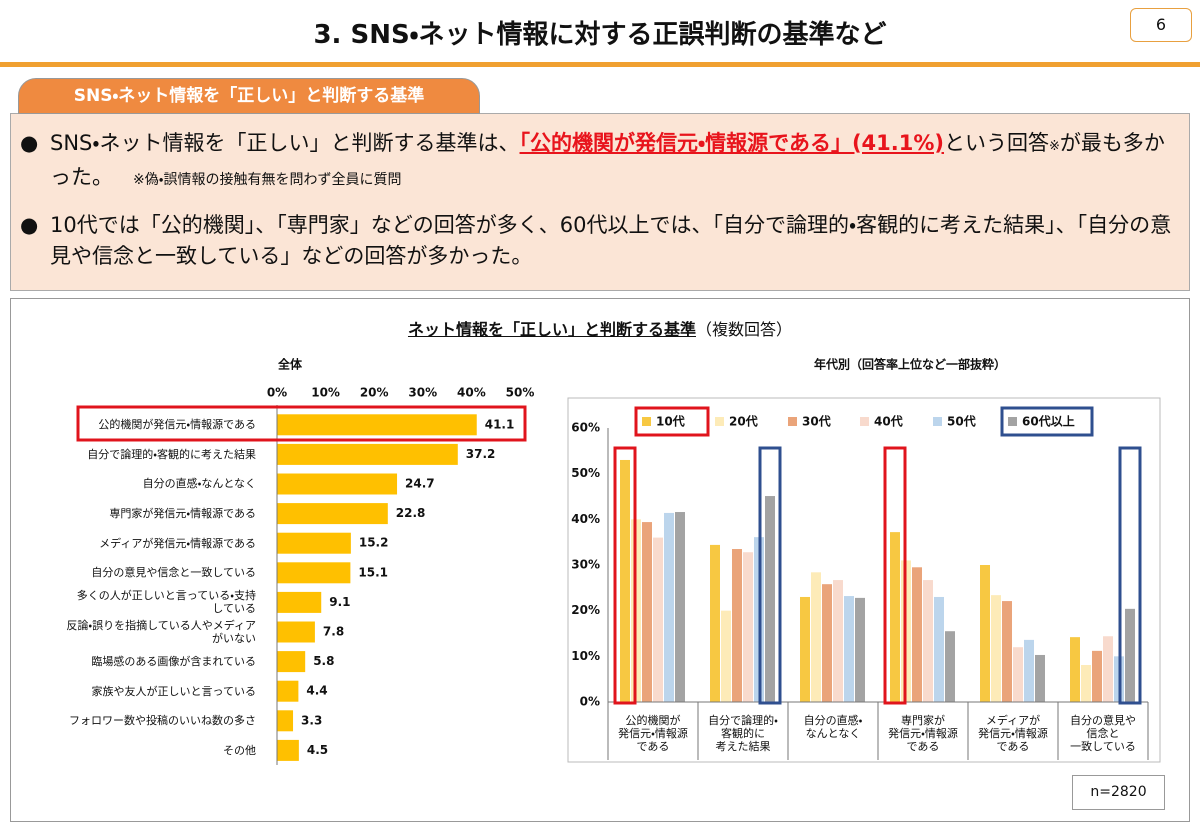  Describe the element at coordinates (600, 64) in the screenshot. I see `header-rule` at that location.